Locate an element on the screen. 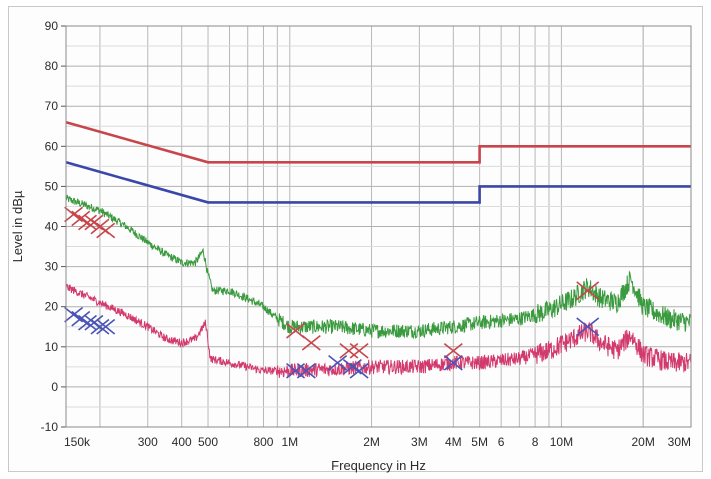 The width and height of the screenshot is (711, 479). x-tick-label: 800 is located at coordinates (263, 442).